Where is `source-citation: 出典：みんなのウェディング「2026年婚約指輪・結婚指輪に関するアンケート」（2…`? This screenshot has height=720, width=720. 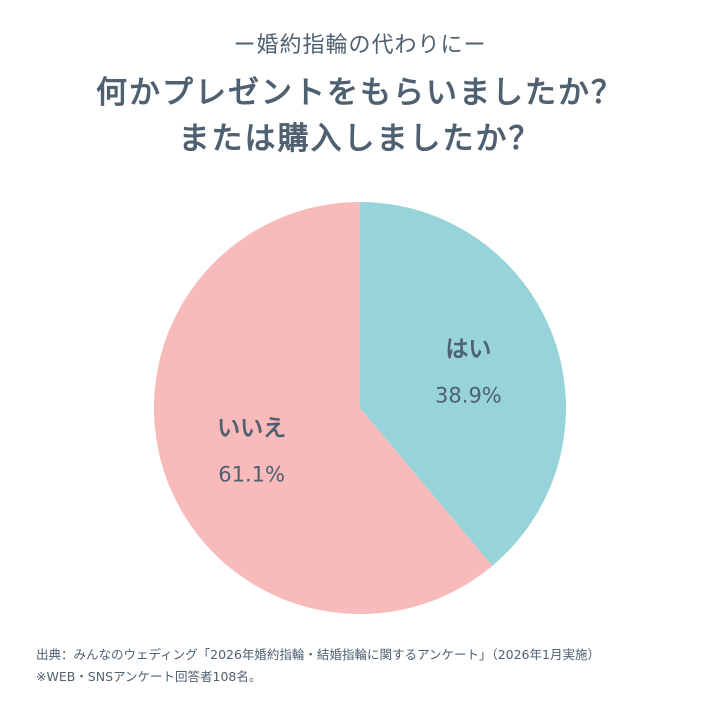 source-citation: 出典：みんなのウェディング「2026年婚約指輪・結婚指輪に関するアンケート」（2… is located at coordinates (318, 654).